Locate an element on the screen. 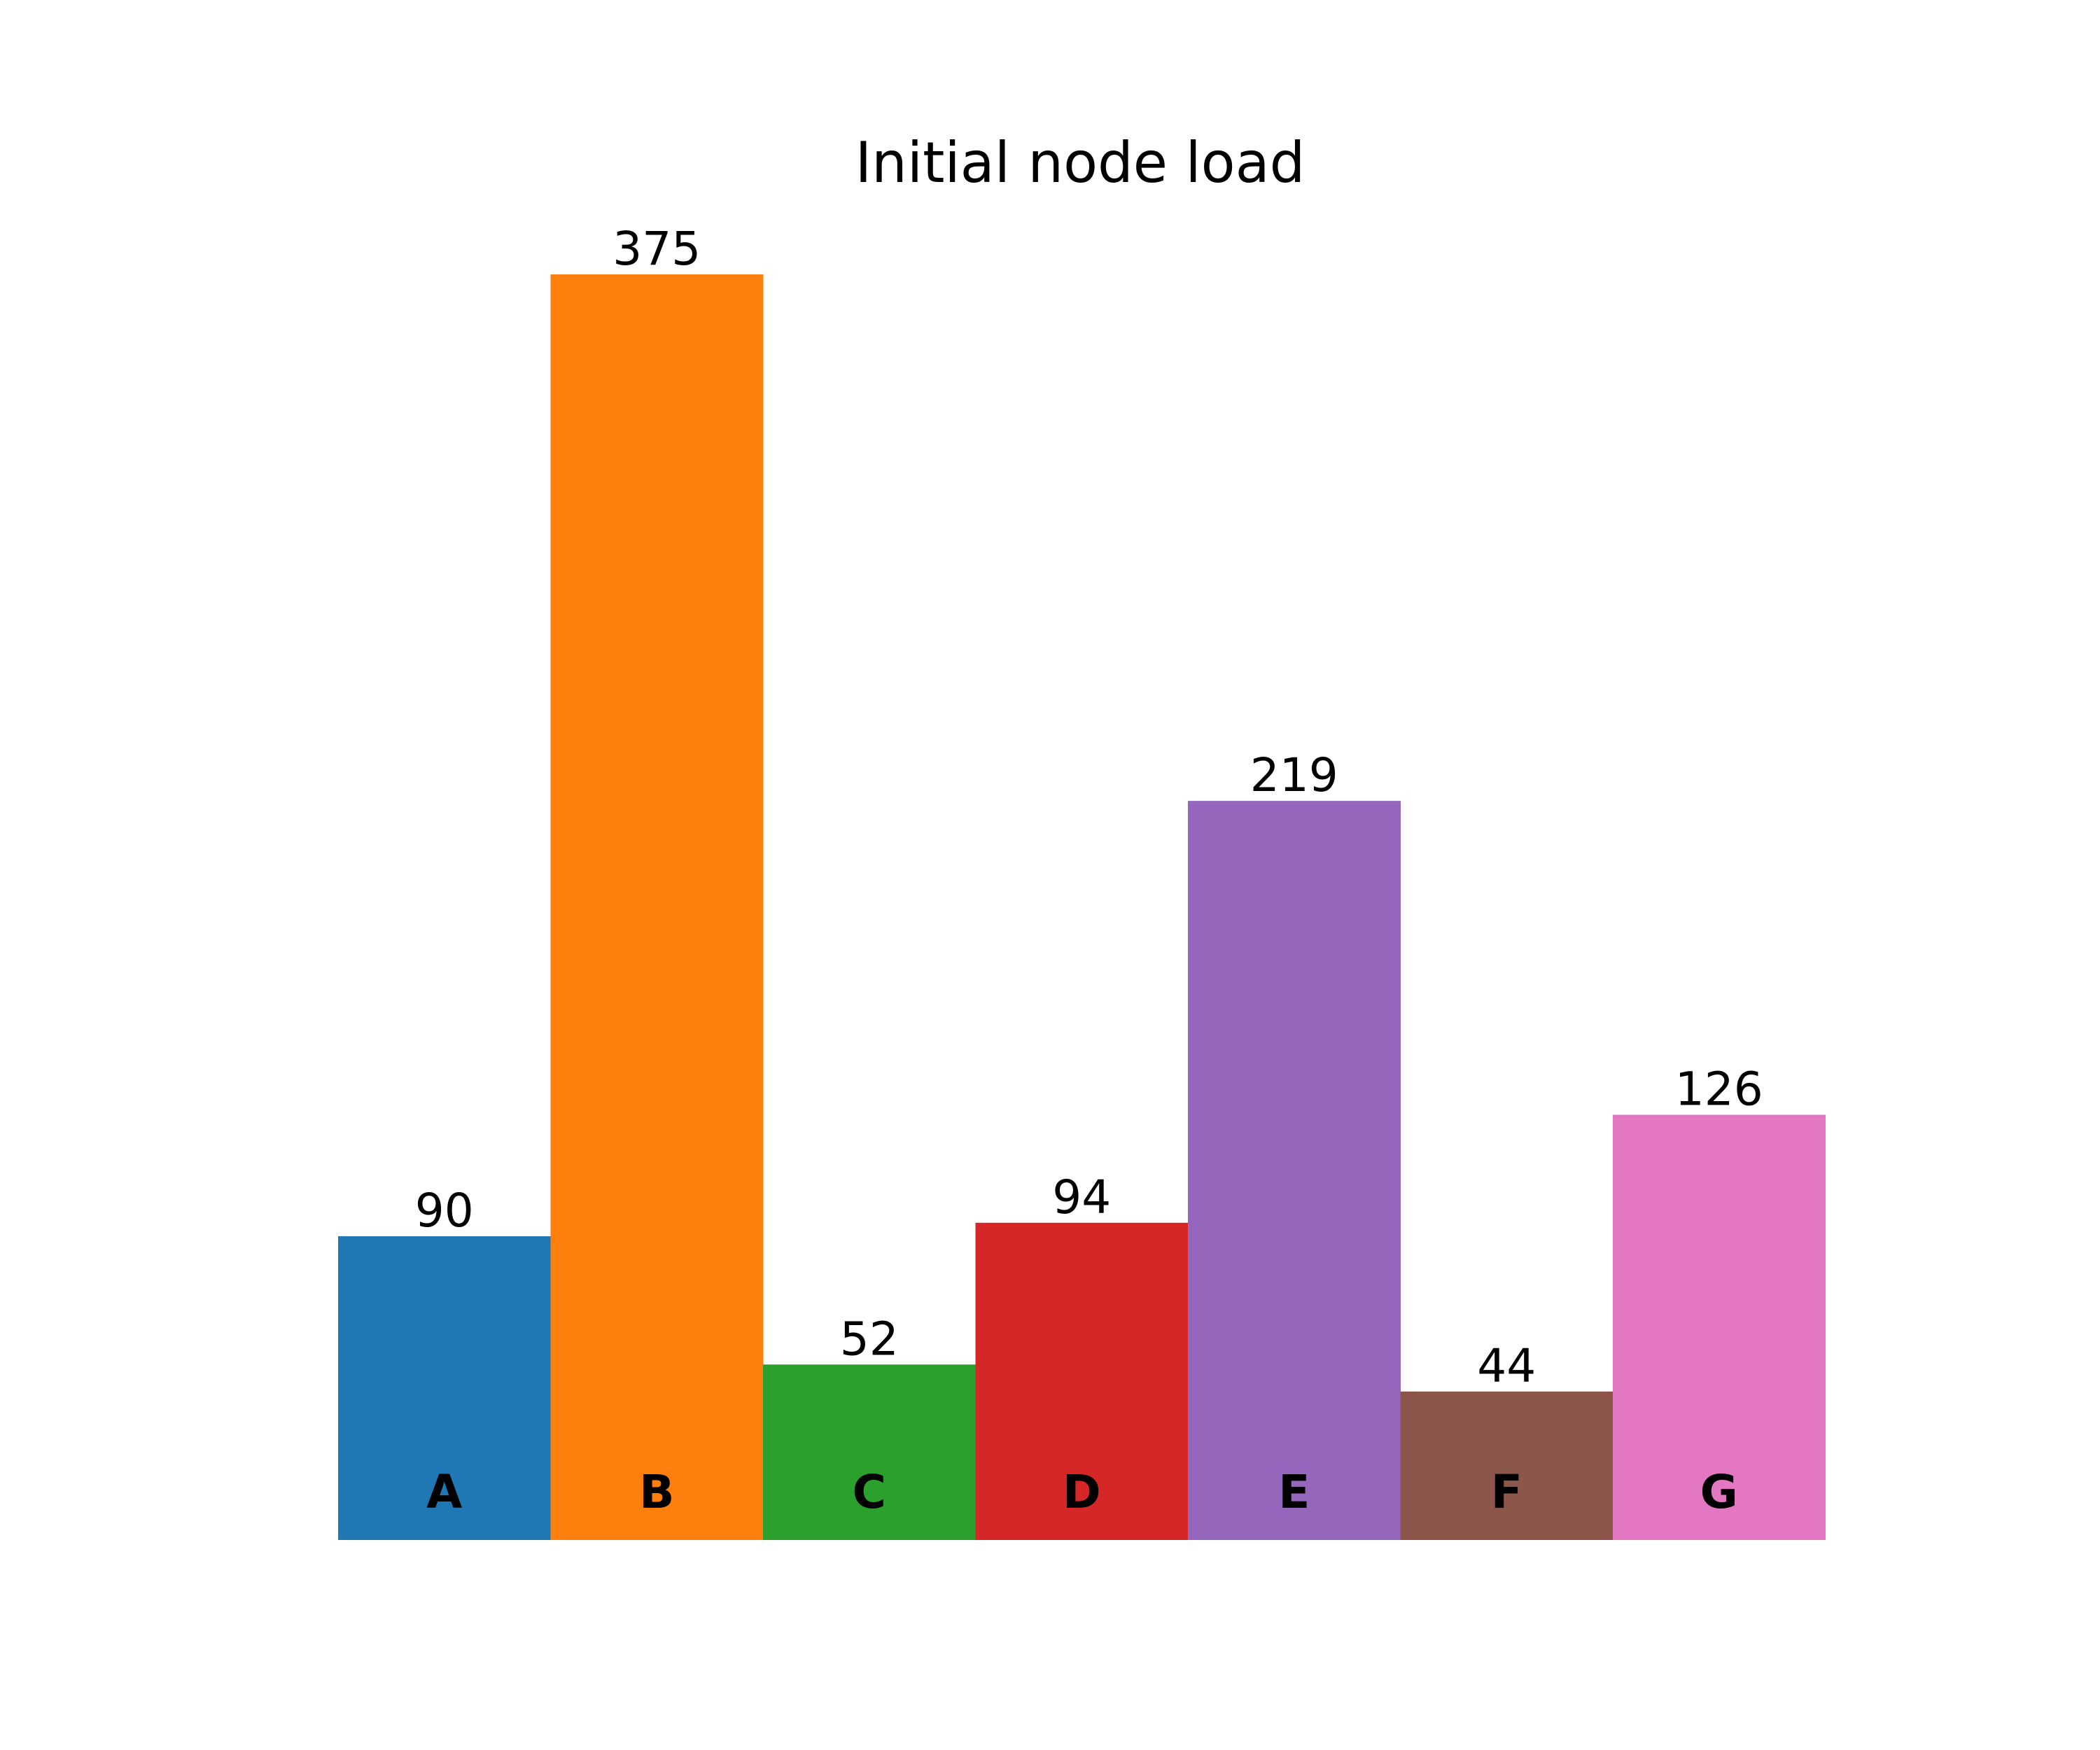  bar-A is located at coordinates (444, 1388).